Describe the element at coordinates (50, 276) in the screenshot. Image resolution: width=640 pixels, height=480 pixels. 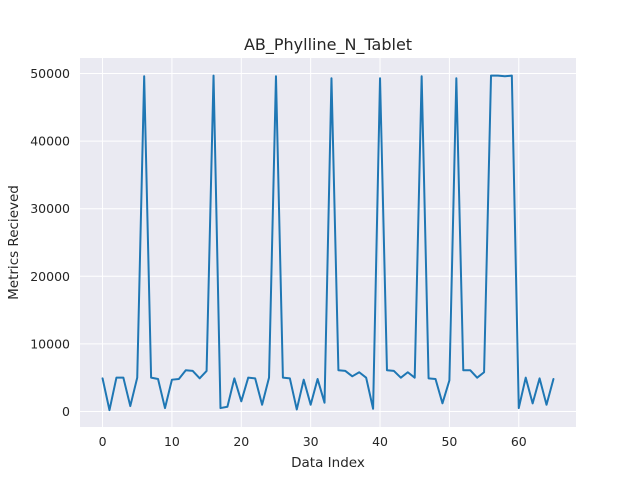
I see `y-tick-label: 20000` at that location.